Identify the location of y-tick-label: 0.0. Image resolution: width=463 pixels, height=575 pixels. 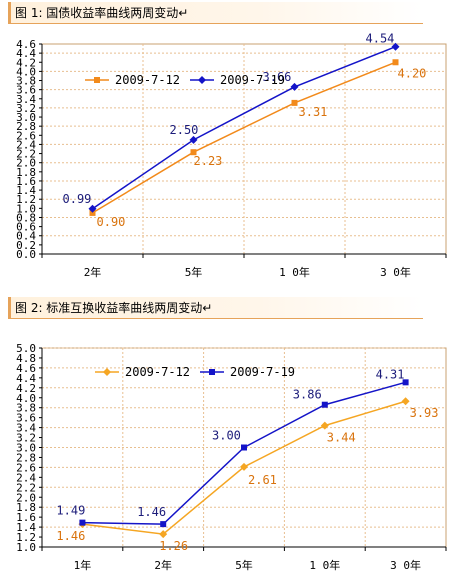
(26, 254).